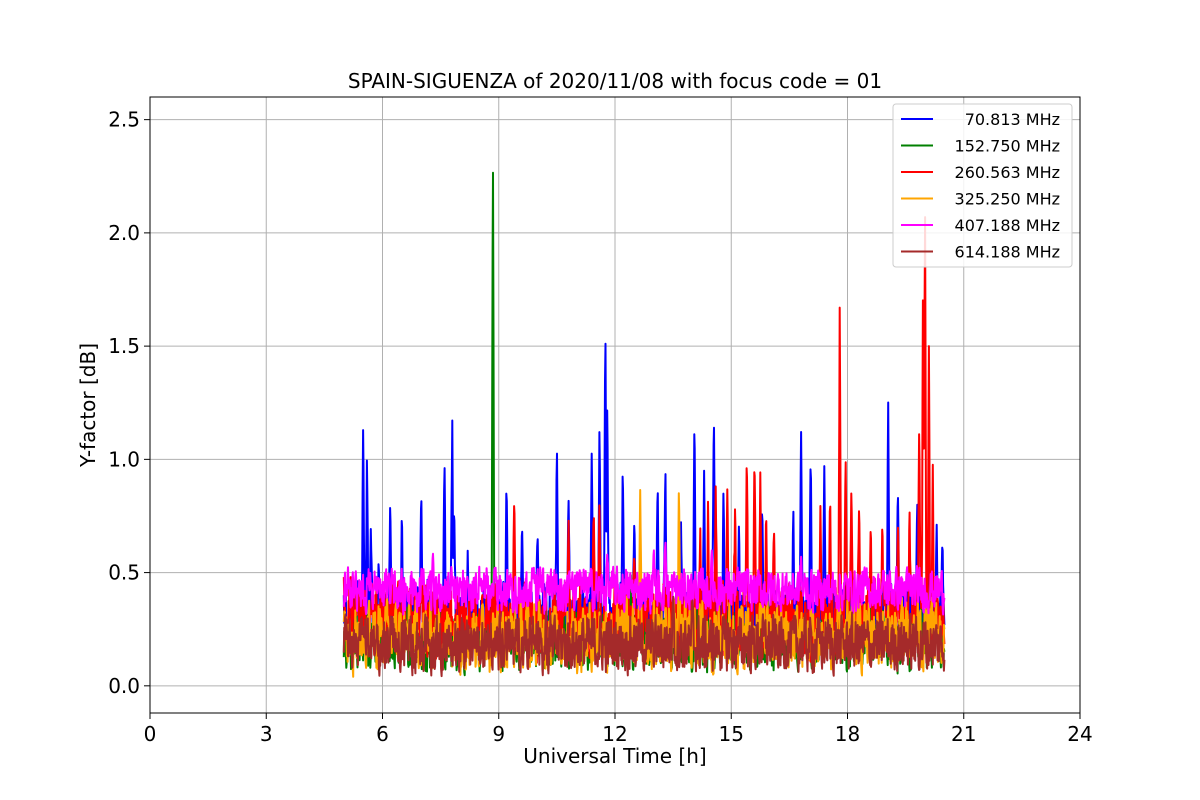 The width and height of the screenshot is (1200, 800). What do you see at coordinates (644, 578) in the screenshot?
I see `series-line-407-188-mhz` at bounding box center [644, 578].